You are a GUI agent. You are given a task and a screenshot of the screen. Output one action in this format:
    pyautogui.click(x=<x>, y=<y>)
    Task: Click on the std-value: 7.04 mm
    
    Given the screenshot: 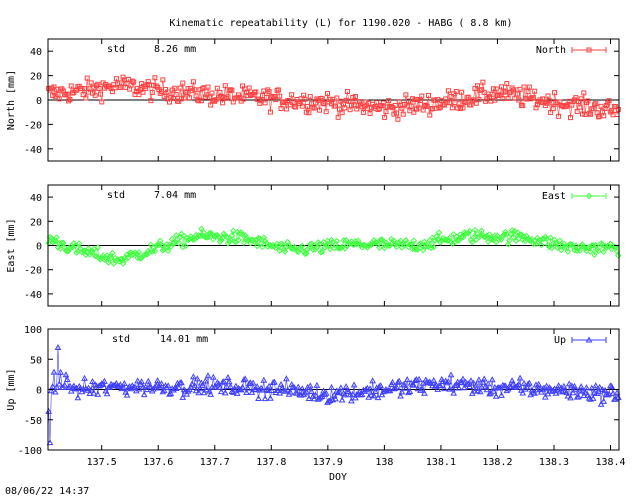 What is the action you would take?
    pyautogui.click(x=175, y=195)
    